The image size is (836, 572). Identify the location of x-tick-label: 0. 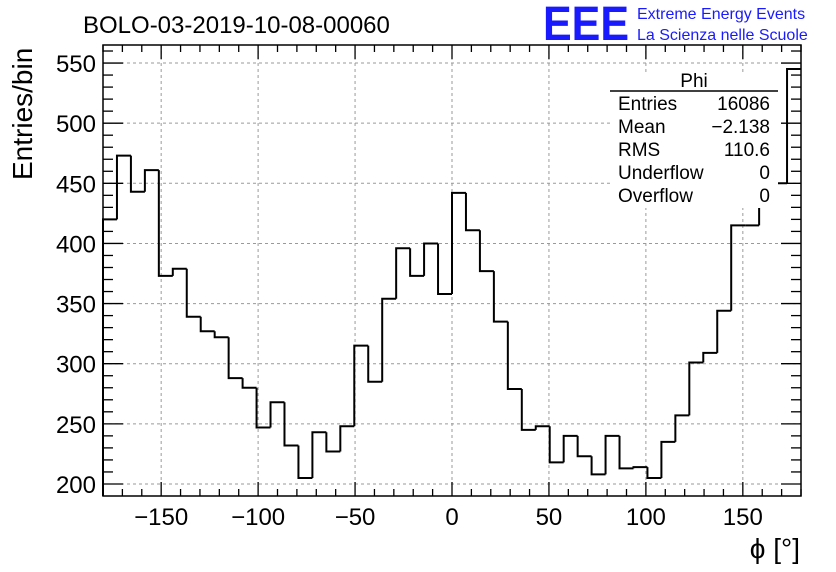
(451, 517).